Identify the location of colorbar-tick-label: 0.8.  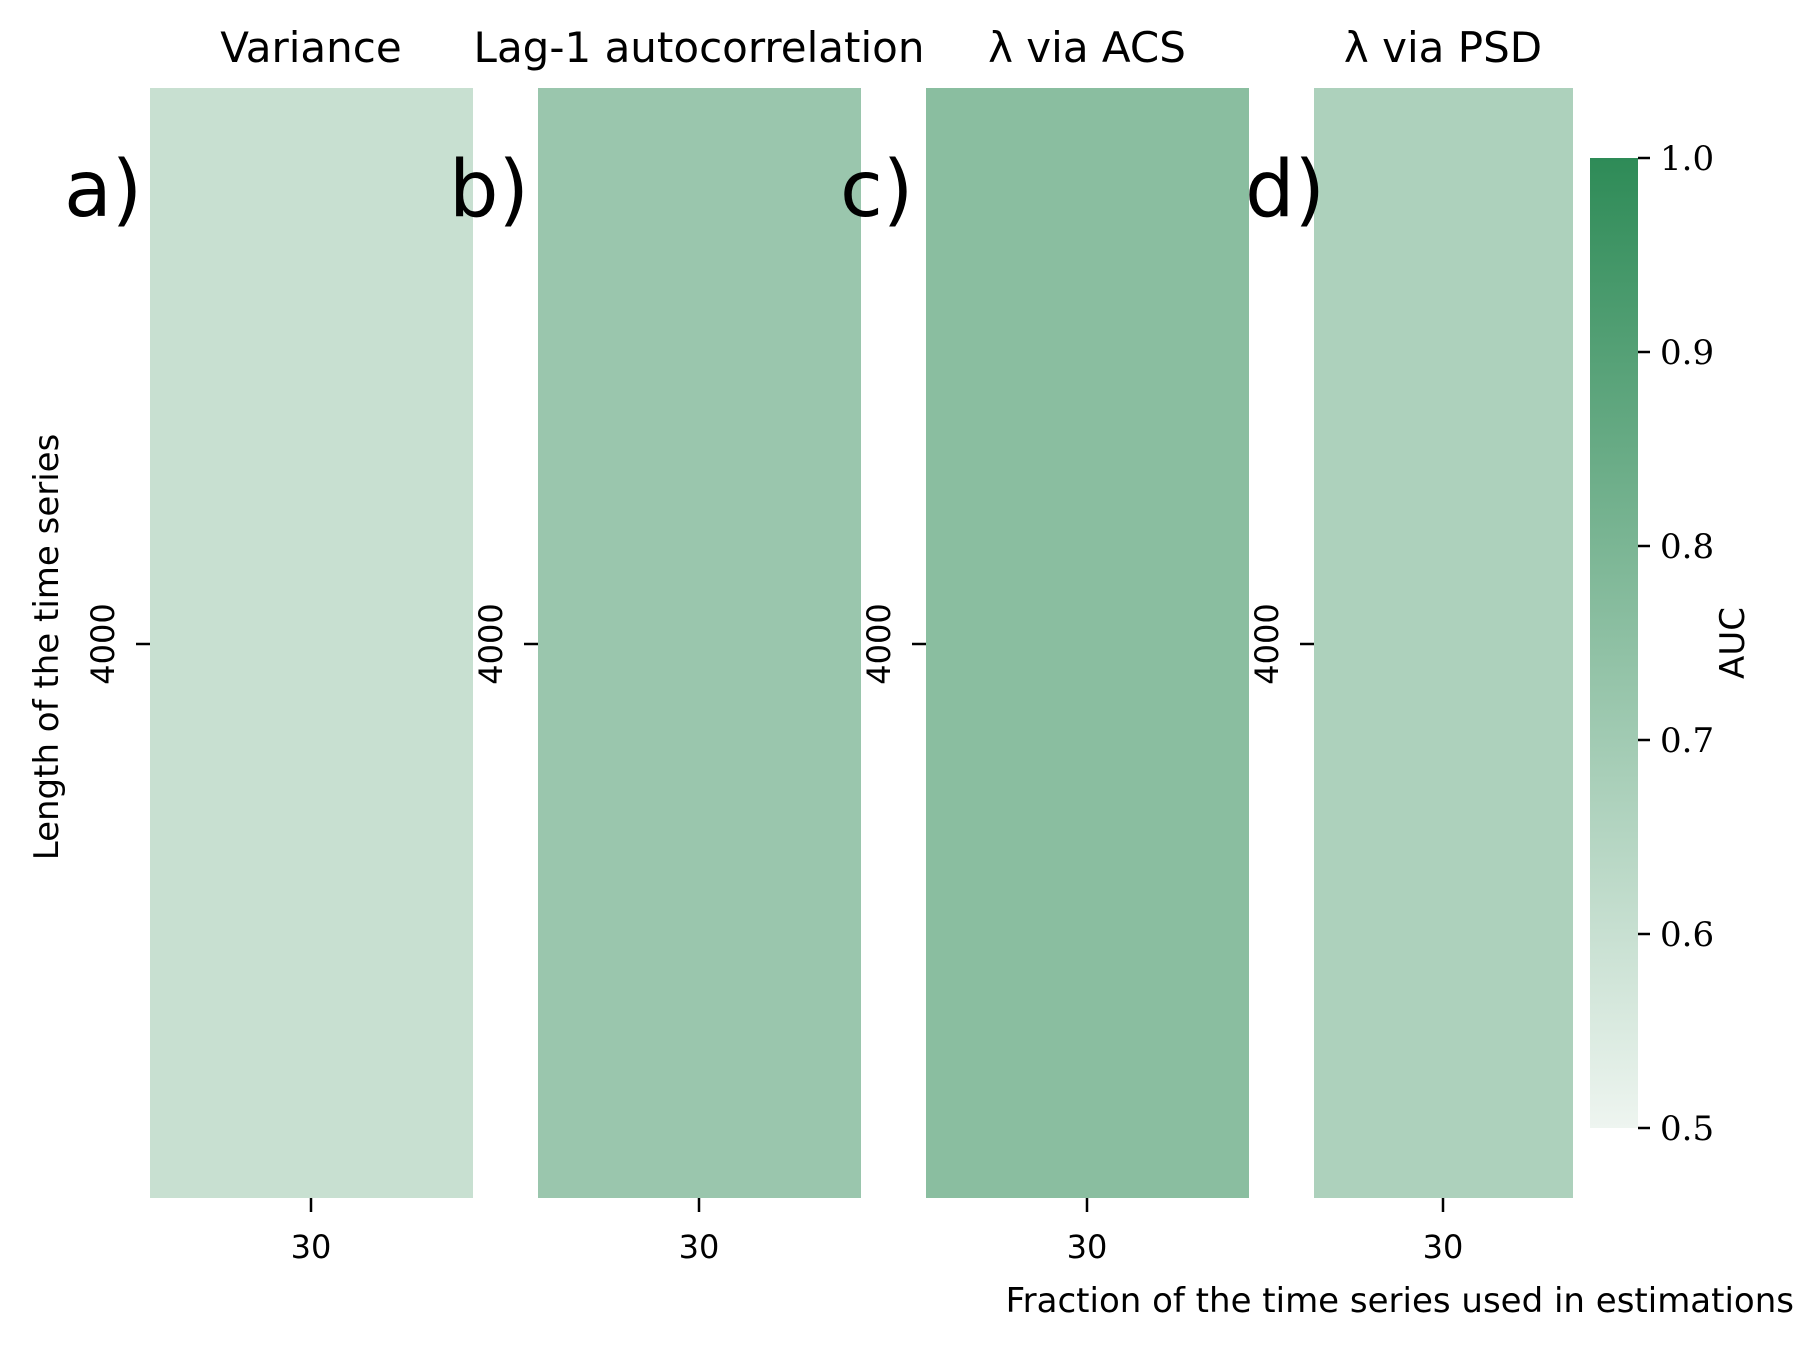
(1687, 547).